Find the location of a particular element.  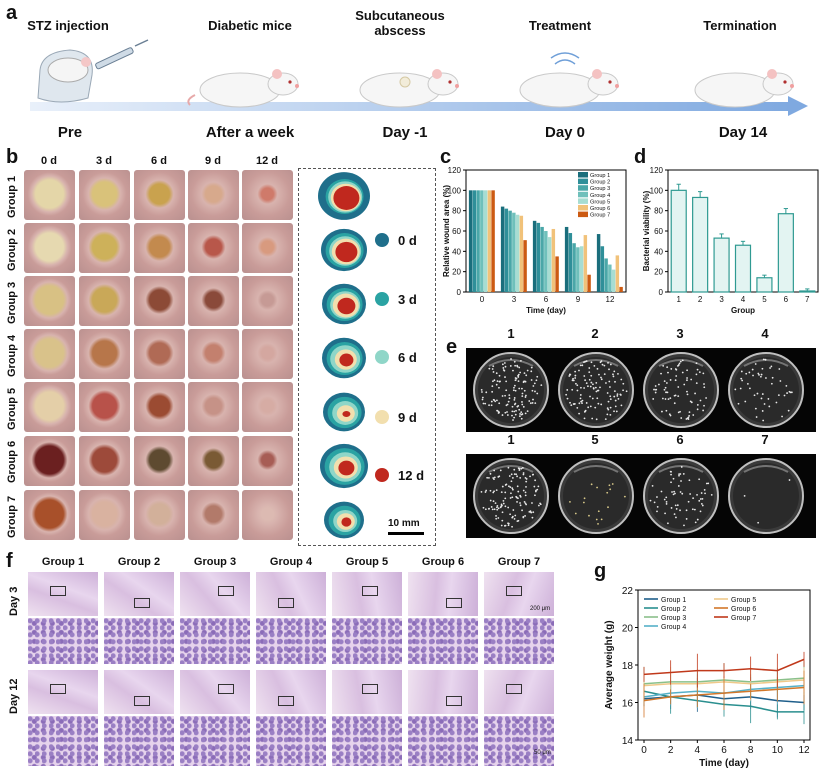

histo-head-g4: Group 4 is located at coordinates (291, 562).